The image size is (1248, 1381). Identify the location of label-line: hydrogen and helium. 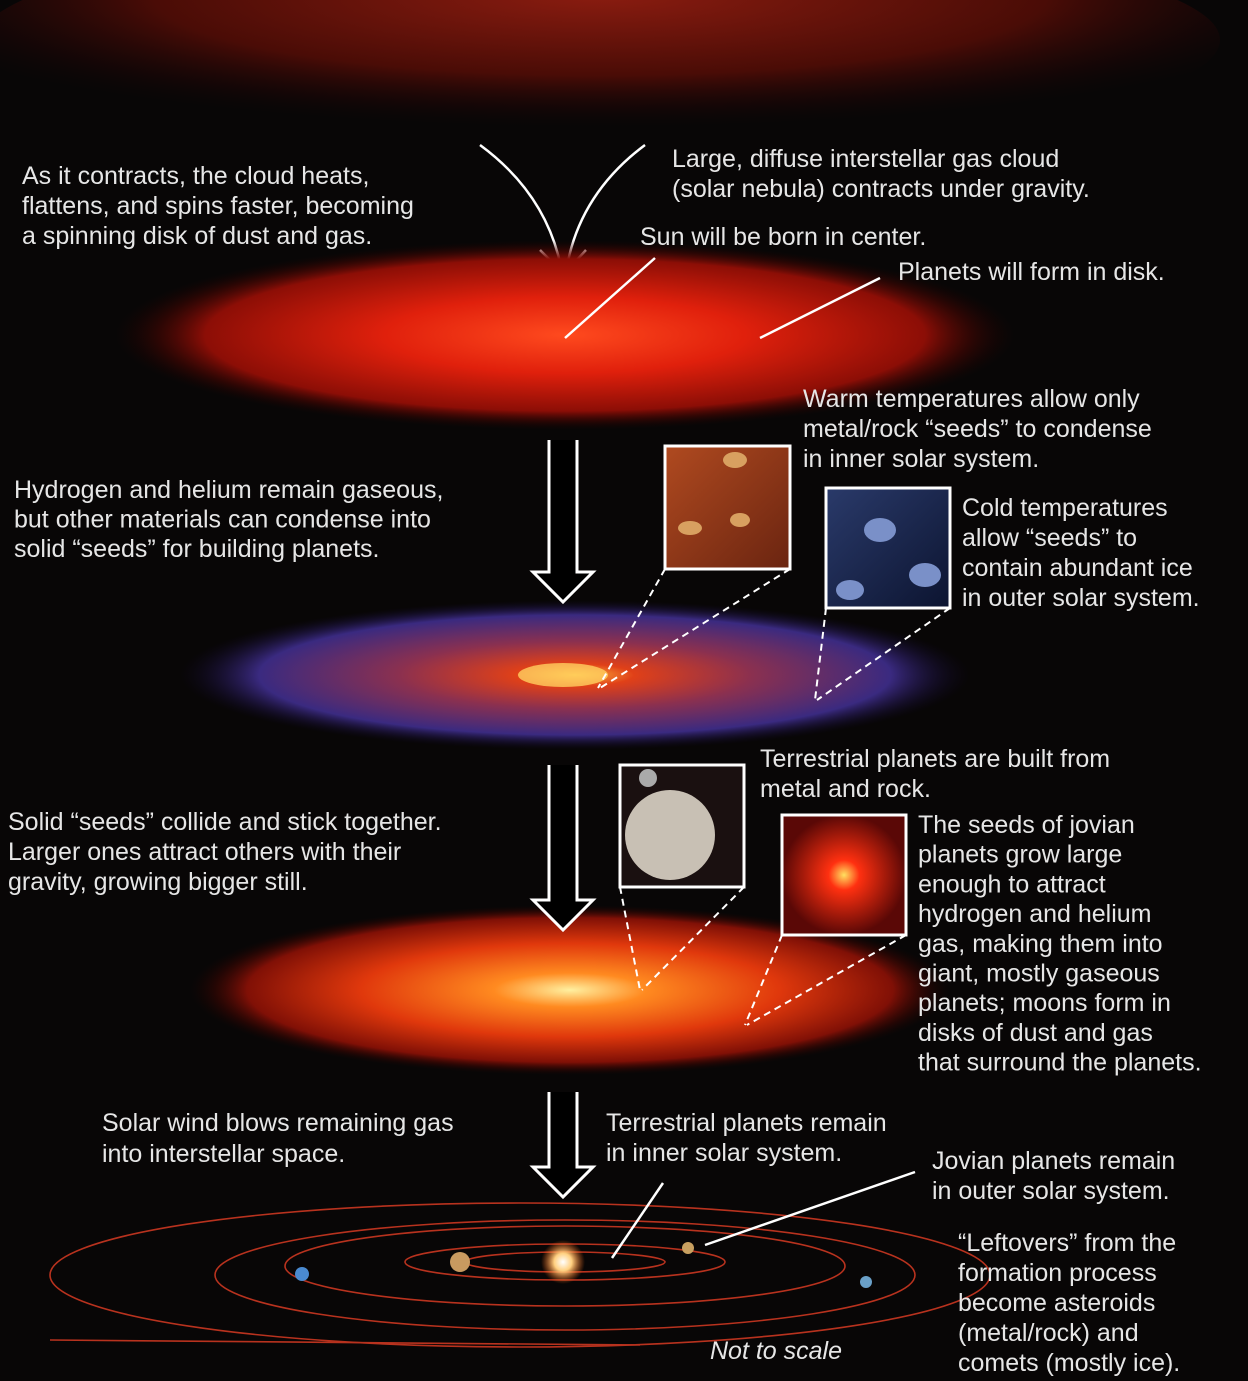
(1035, 914).